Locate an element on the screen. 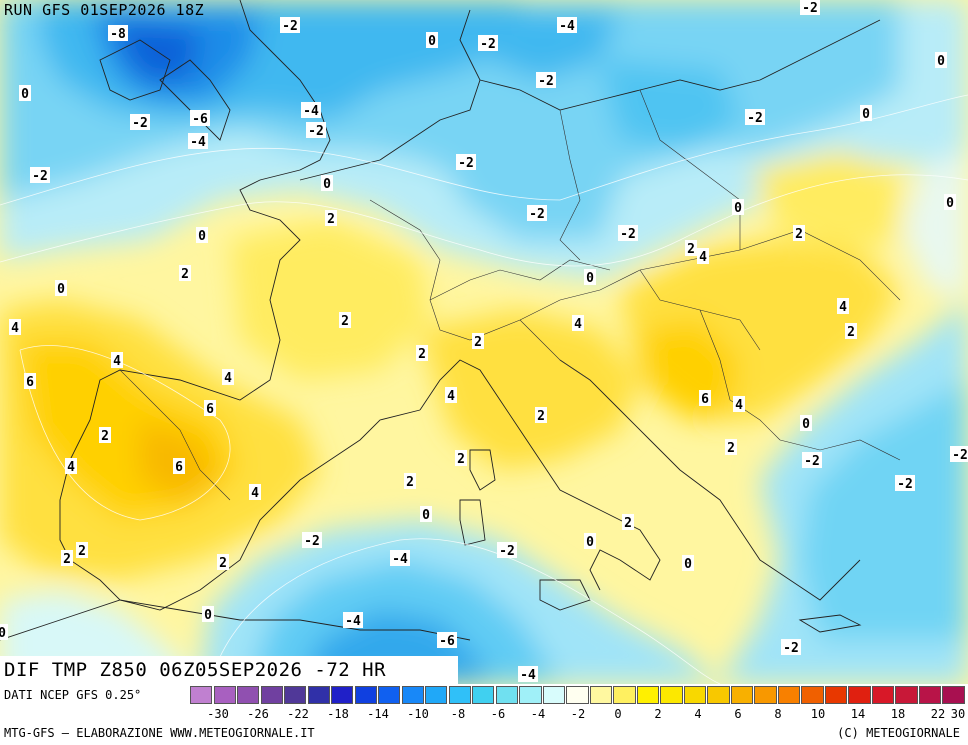  color-scale-tick-label: 8 is located at coordinates (778, 714).